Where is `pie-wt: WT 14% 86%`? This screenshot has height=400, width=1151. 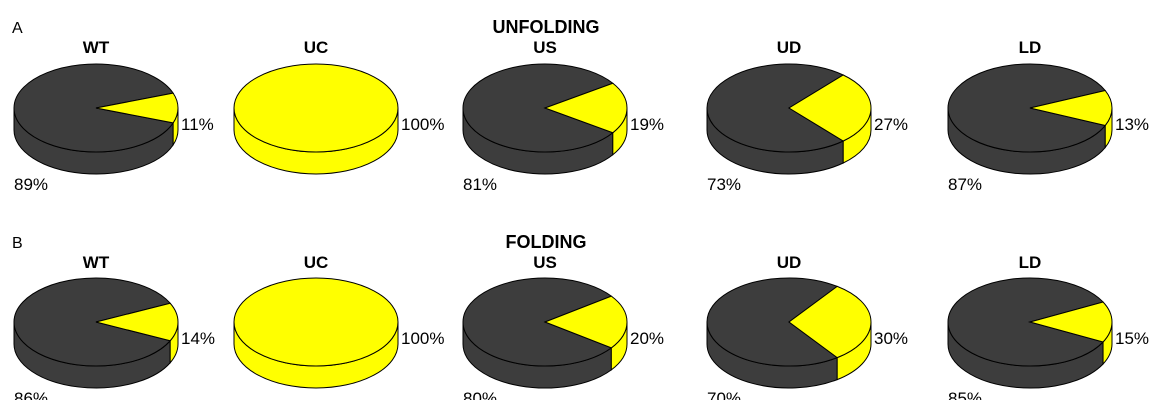 pie-wt: WT 14% 86% is located at coordinates (114, 326).